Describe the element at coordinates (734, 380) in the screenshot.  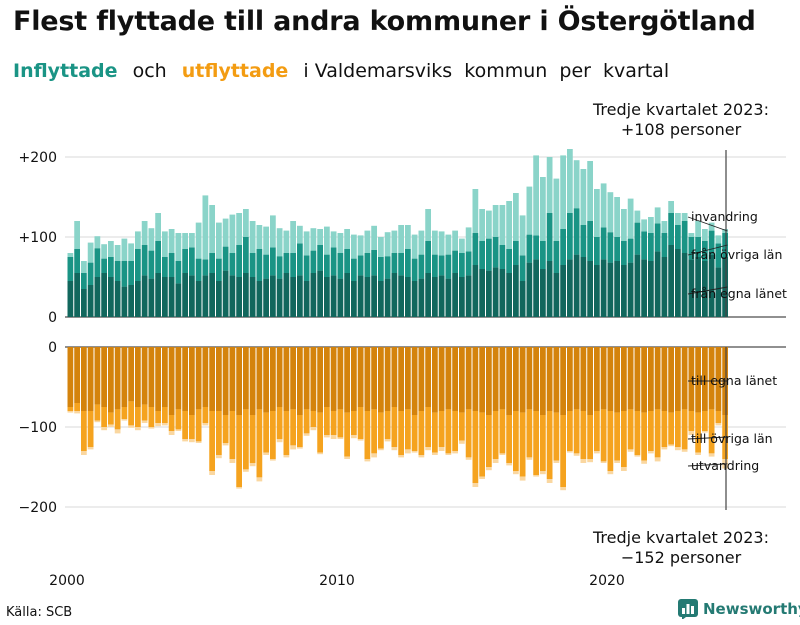
I see `legend-label-out: till egna länet` at that location.